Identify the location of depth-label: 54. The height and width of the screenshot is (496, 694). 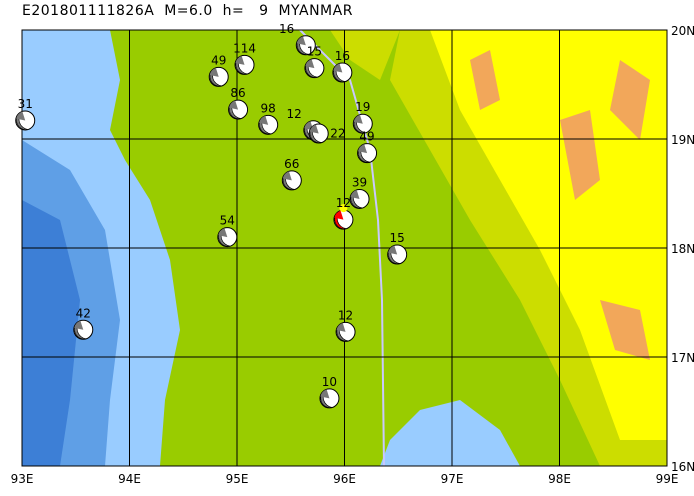
(227, 221).